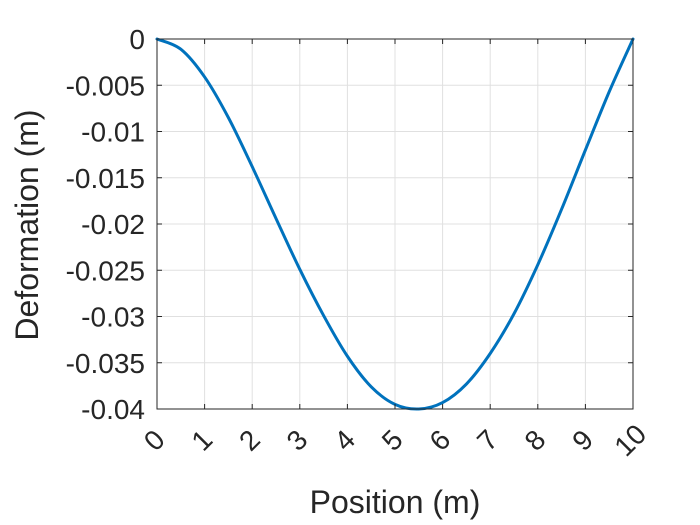 The height and width of the screenshot is (525, 700). I want to click on y-tick-label: 0, so click(137, 39).